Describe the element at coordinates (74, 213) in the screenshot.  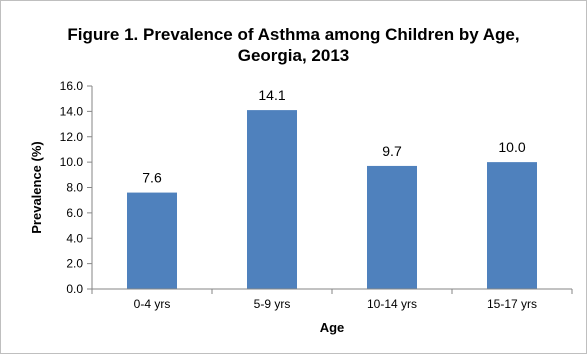
I see `y-tick-label: 6.0` at that location.